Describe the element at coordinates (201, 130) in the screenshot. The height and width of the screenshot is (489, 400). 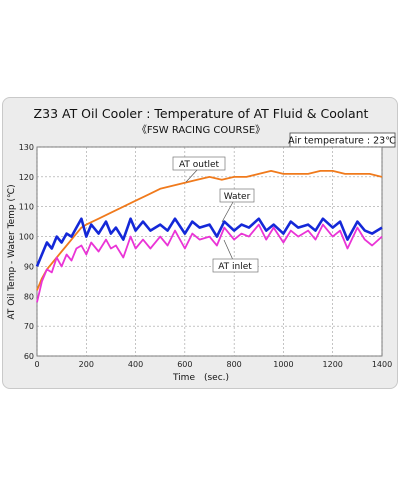
I see `chart-subtitle: 《FSW RACING COURSE》` at that location.